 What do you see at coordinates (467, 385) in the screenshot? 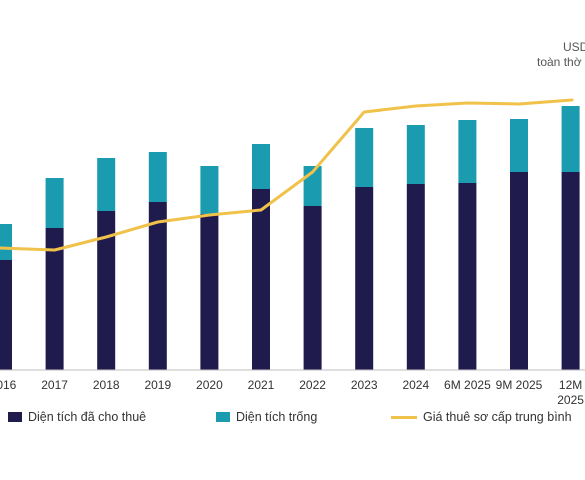
I see `x-tick-label-9: 6M 2025` at bounding box center [467, 385].